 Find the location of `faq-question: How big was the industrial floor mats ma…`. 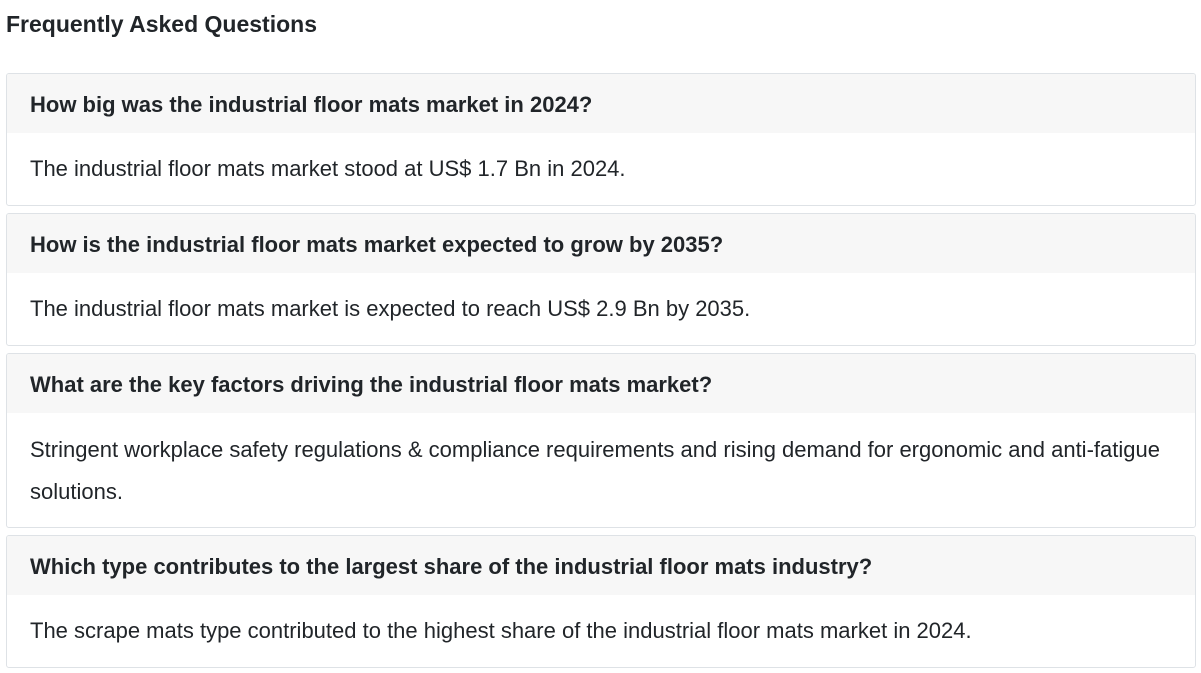

faq-question: How big was the industrial floor mats ma… is located at coordinates (601, 103).